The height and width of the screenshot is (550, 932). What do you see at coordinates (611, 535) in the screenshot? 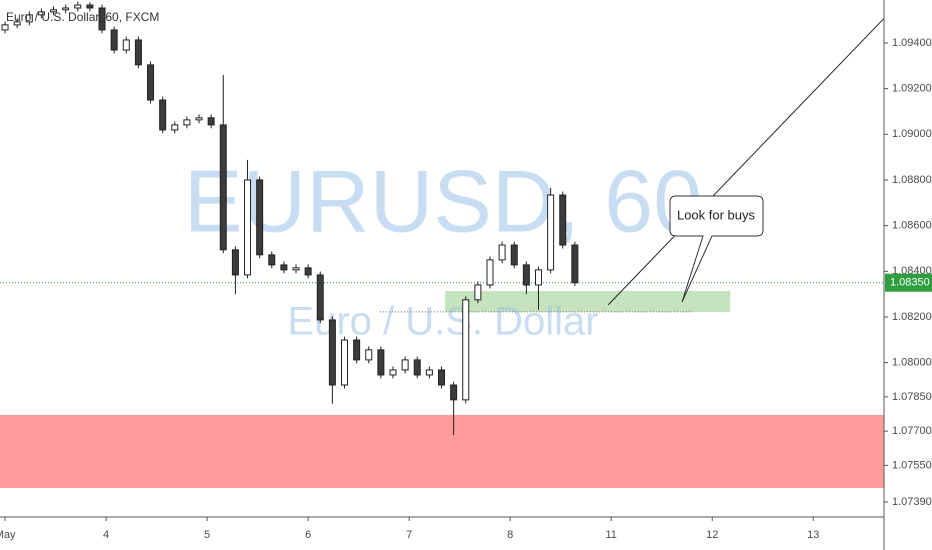
I see `x-tick-label: 11` at bounding box center [611, 535].